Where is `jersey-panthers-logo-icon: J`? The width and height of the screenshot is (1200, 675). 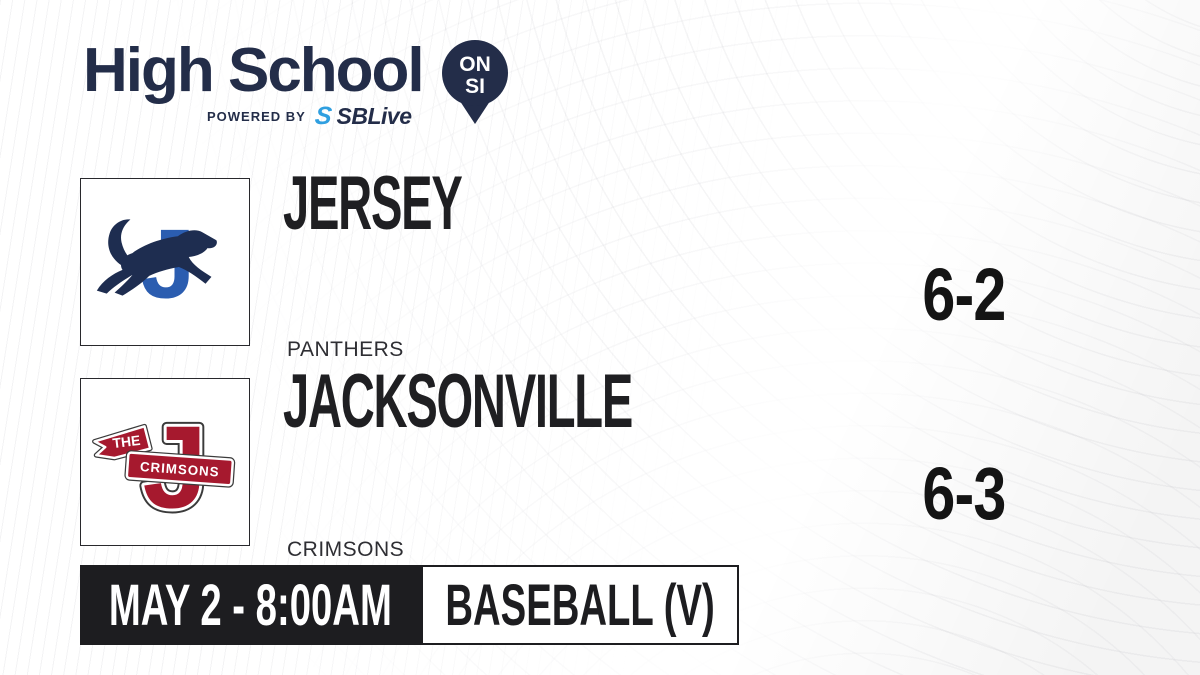
jersey-panthers-logo-icon: J is located at coordinates (156, 264).